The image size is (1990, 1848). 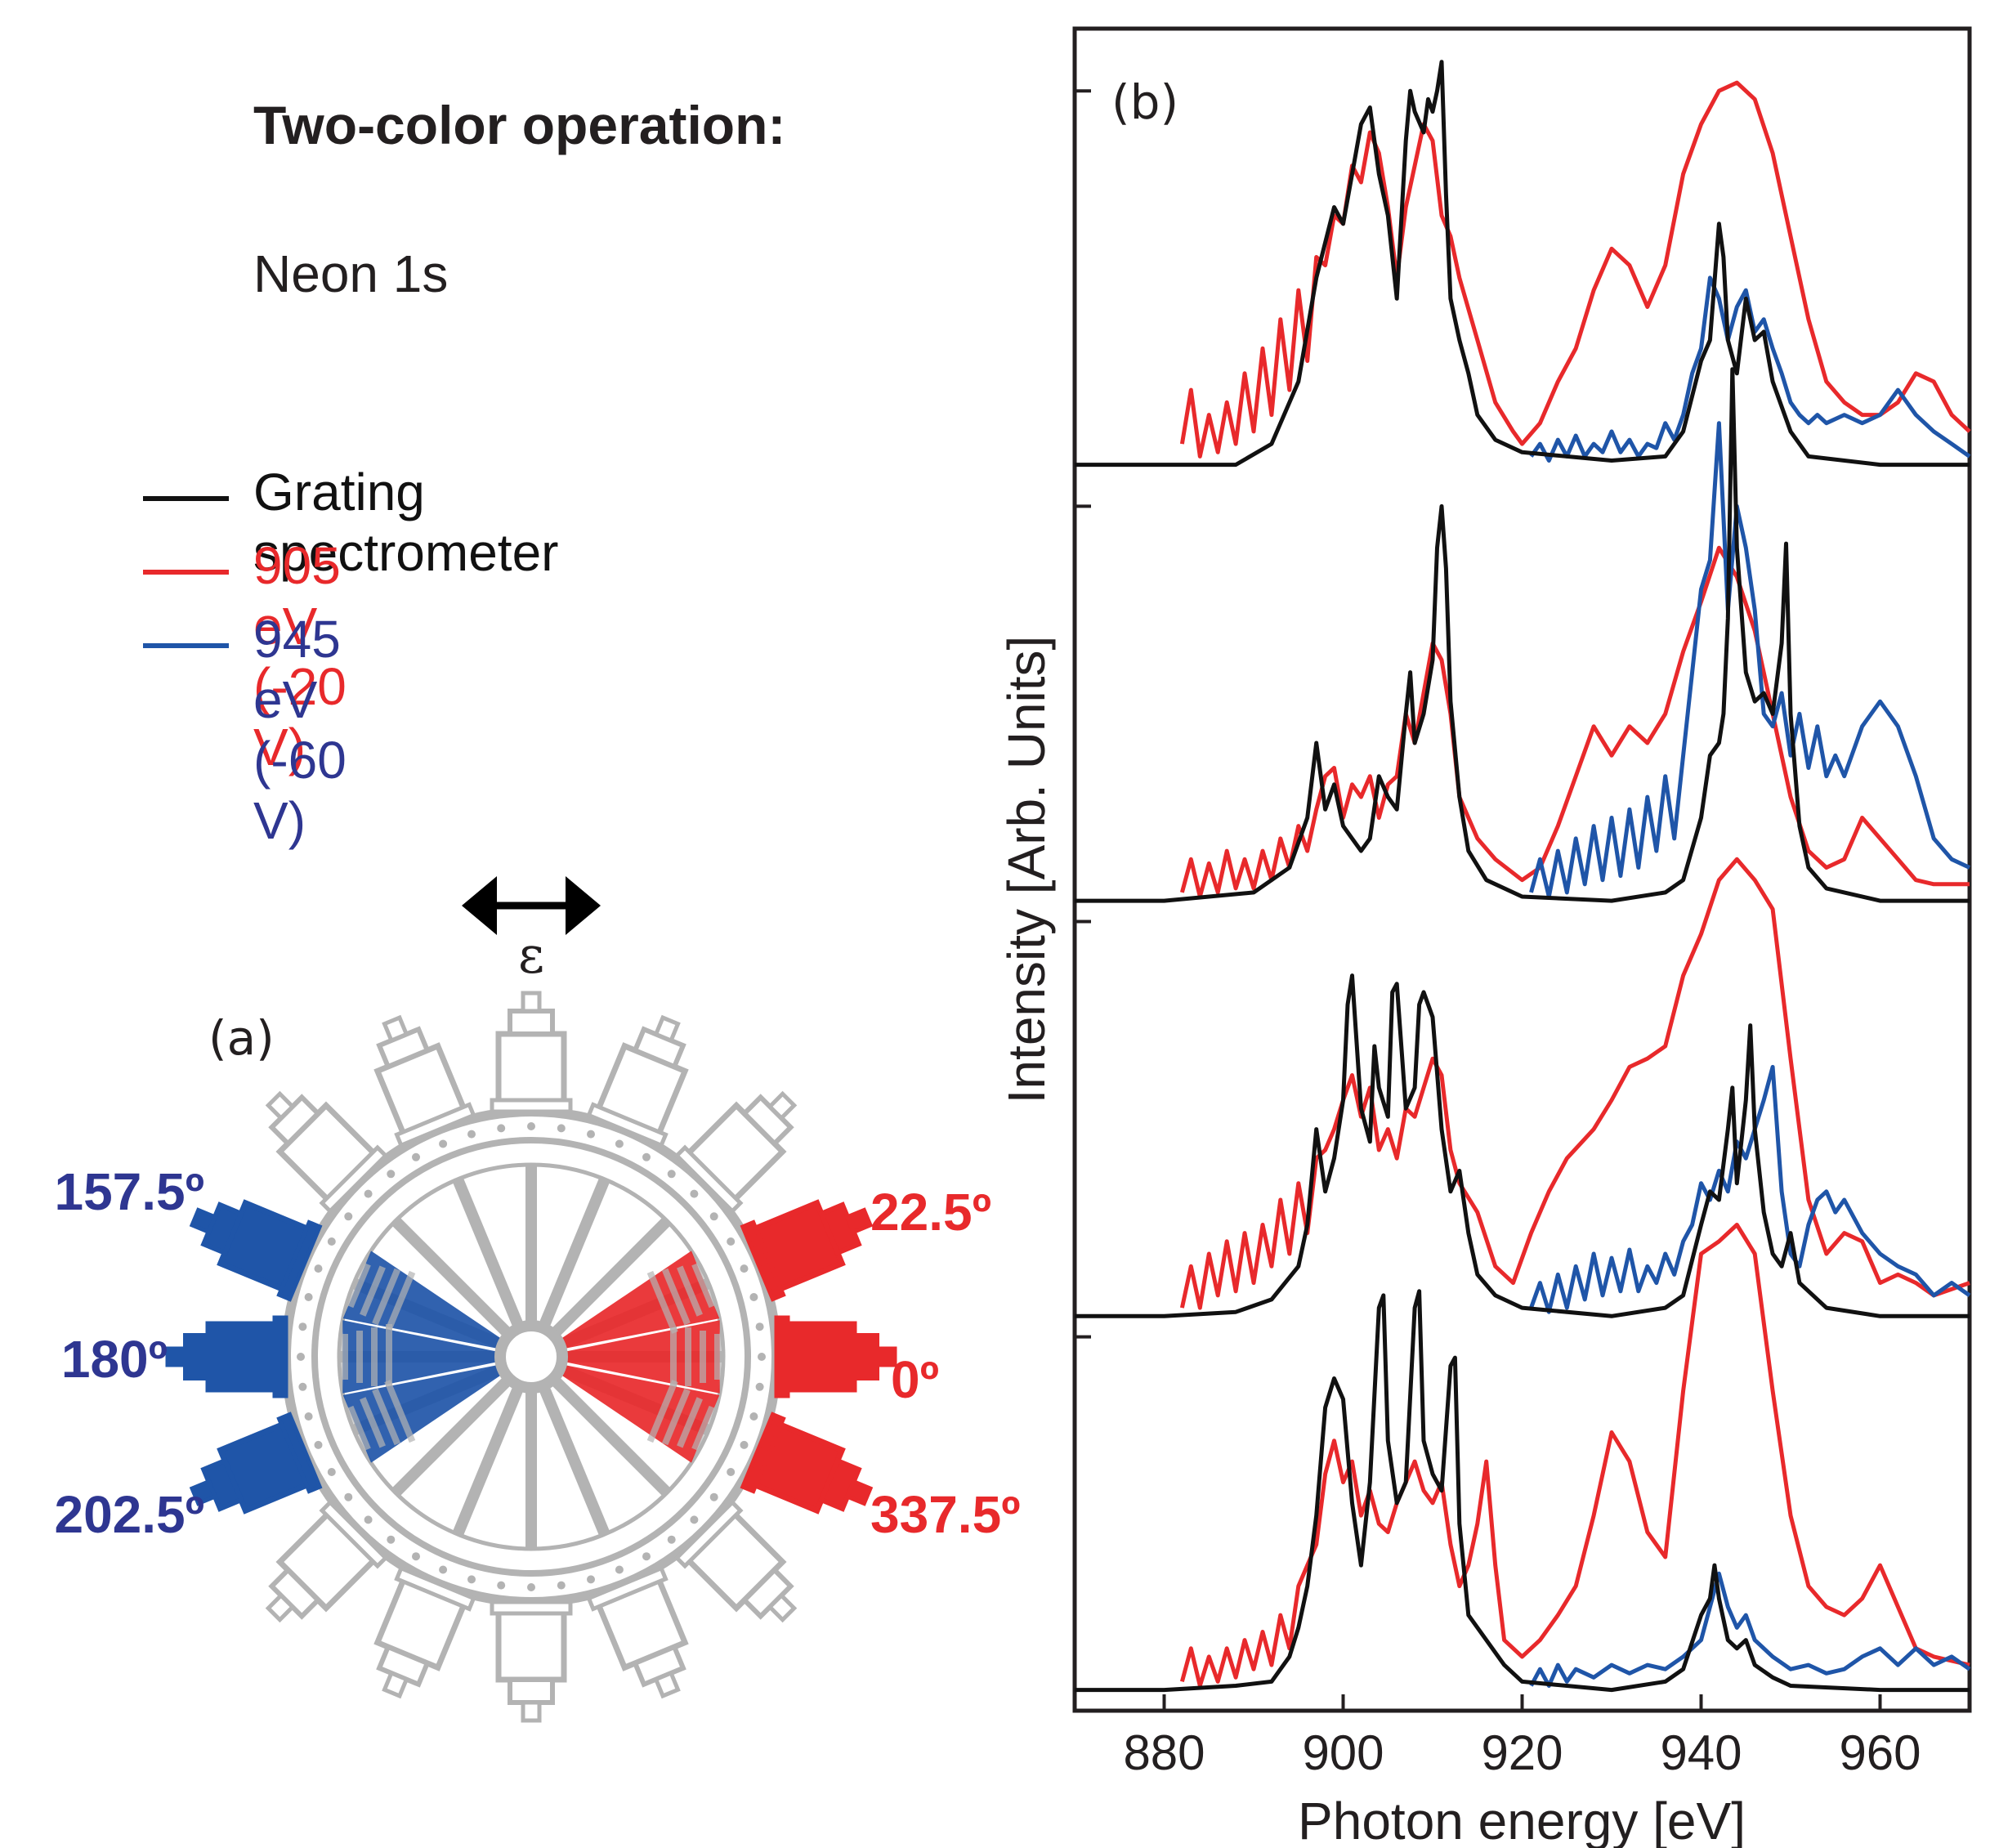 What do you see at coordinates (300, 730) in the screenshot?
I see `legend-label-945: 945 eV (-60 V)` at bounding box center [300, 730].